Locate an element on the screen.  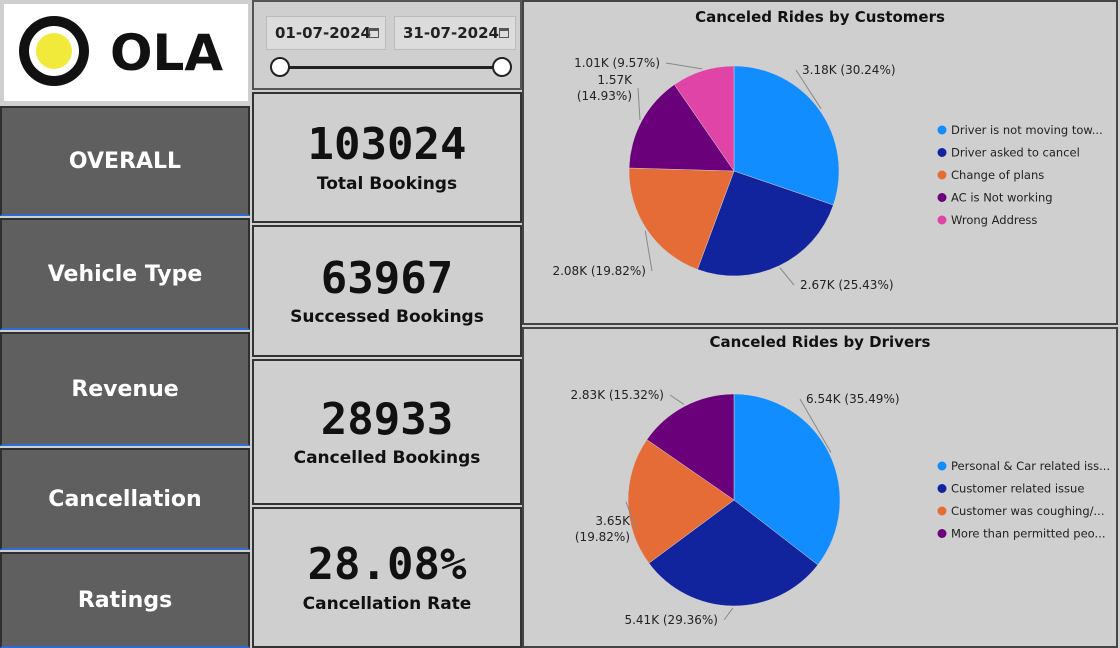
legend-item: Driver asked to cancel is located at coordinates (1015, 153).